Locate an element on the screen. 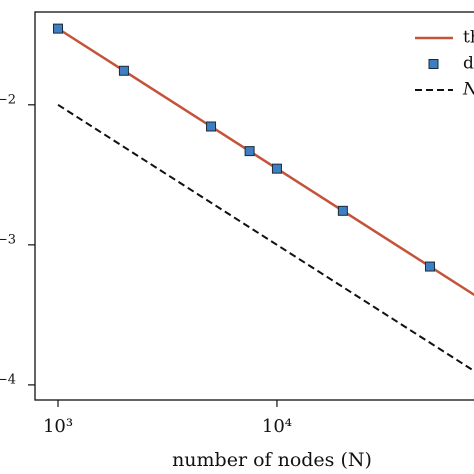 Image resolution: width=474 pixels, height=474 pixels. legend-label: N is located at coordinates (468, 90).